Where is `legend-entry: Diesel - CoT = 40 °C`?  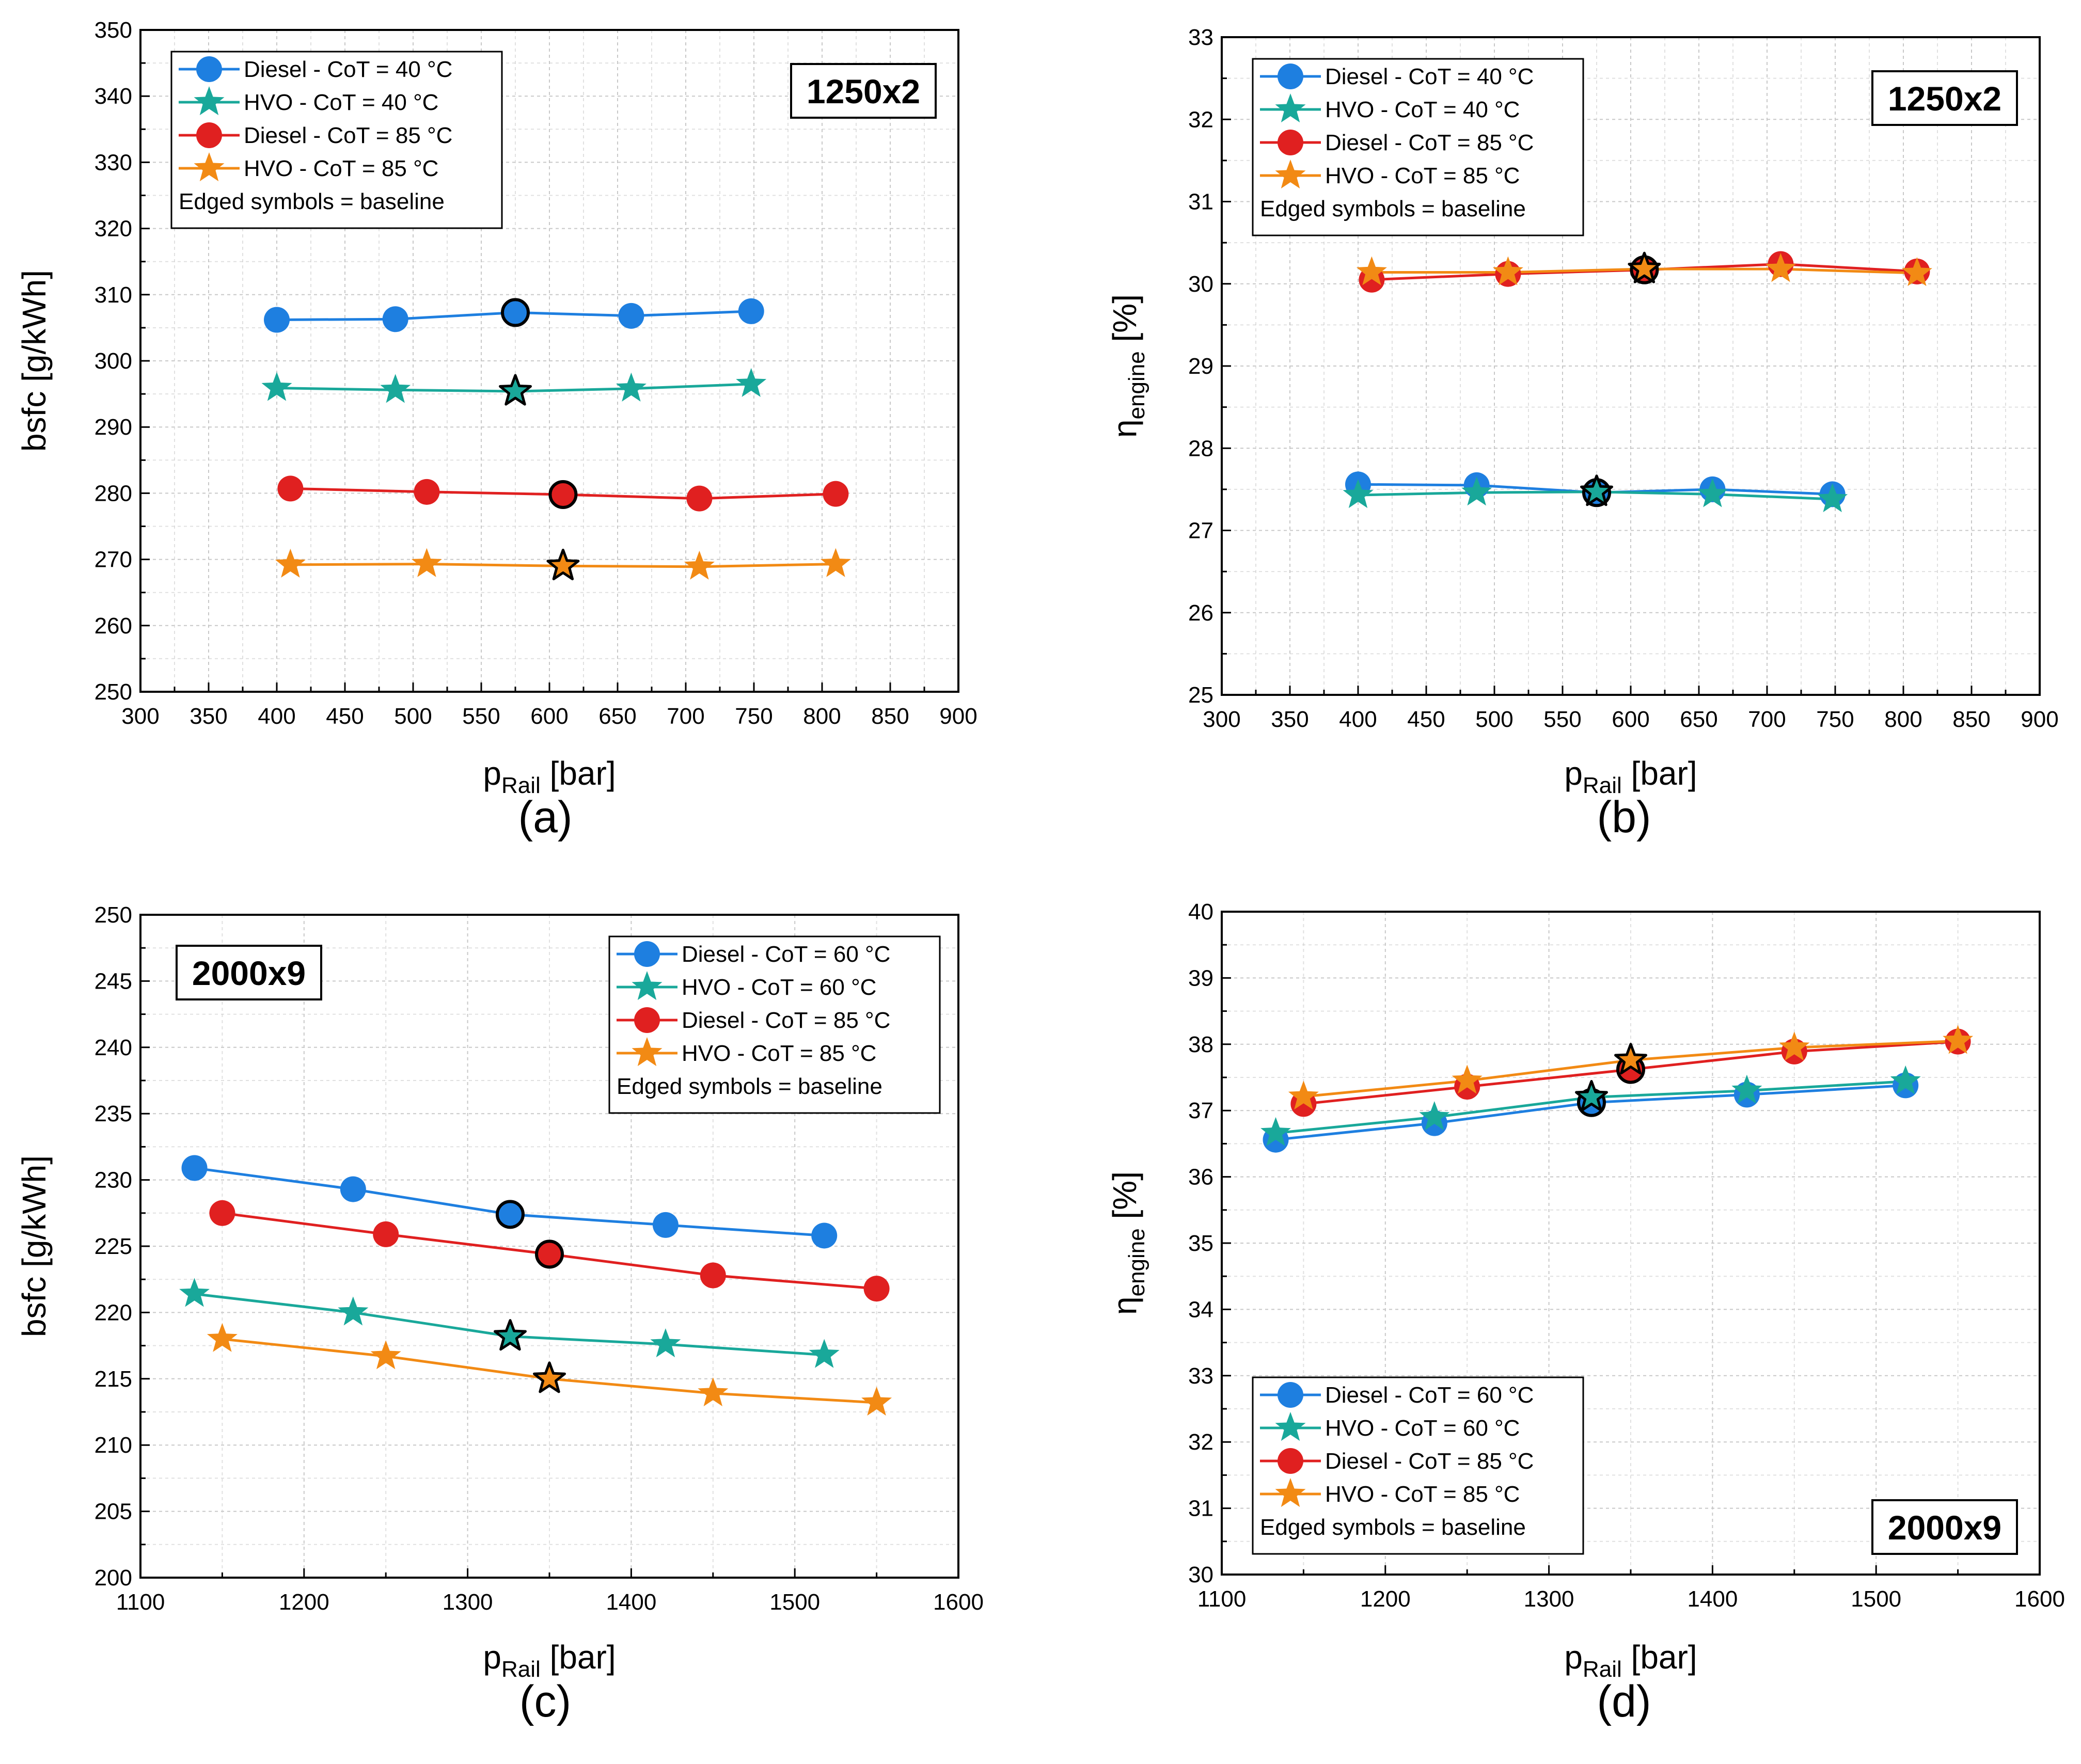
legend-entry: Diesel - CoT = 40 °C is located at coordinates (348, 69).